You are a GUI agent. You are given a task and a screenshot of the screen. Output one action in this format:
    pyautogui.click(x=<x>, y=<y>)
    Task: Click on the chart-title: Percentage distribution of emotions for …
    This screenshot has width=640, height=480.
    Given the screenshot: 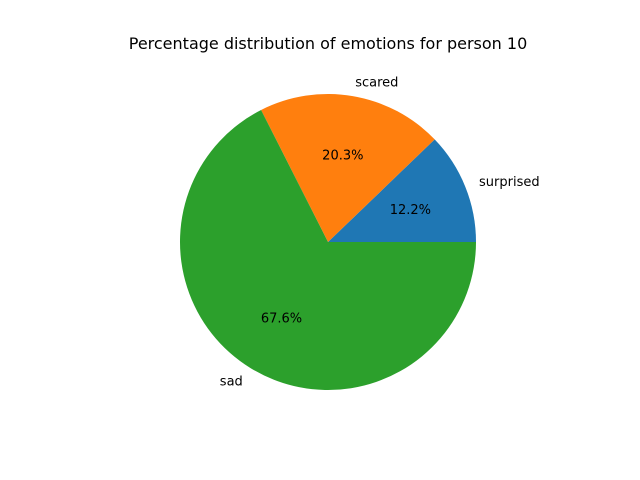 What is the action you would take?
    pyautogui.click(x=328, y=43)
    